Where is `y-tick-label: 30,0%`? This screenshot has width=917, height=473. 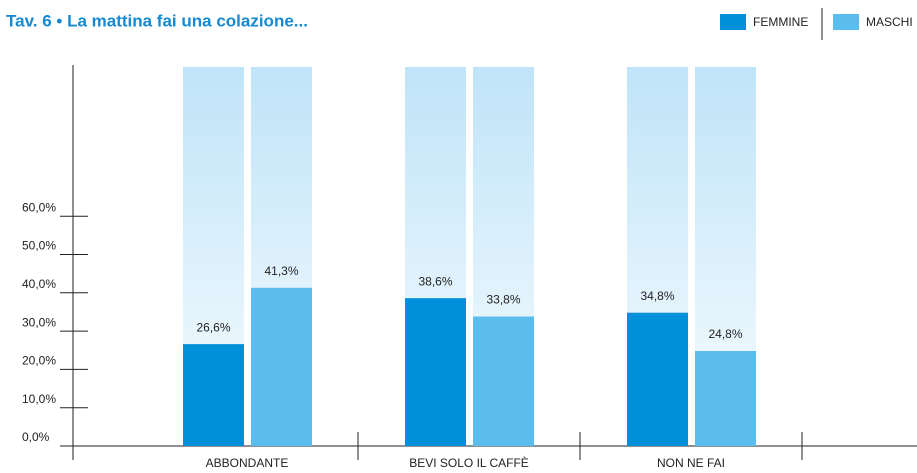 y-tick-label: 30,0% is located at coordinates (39, 322).